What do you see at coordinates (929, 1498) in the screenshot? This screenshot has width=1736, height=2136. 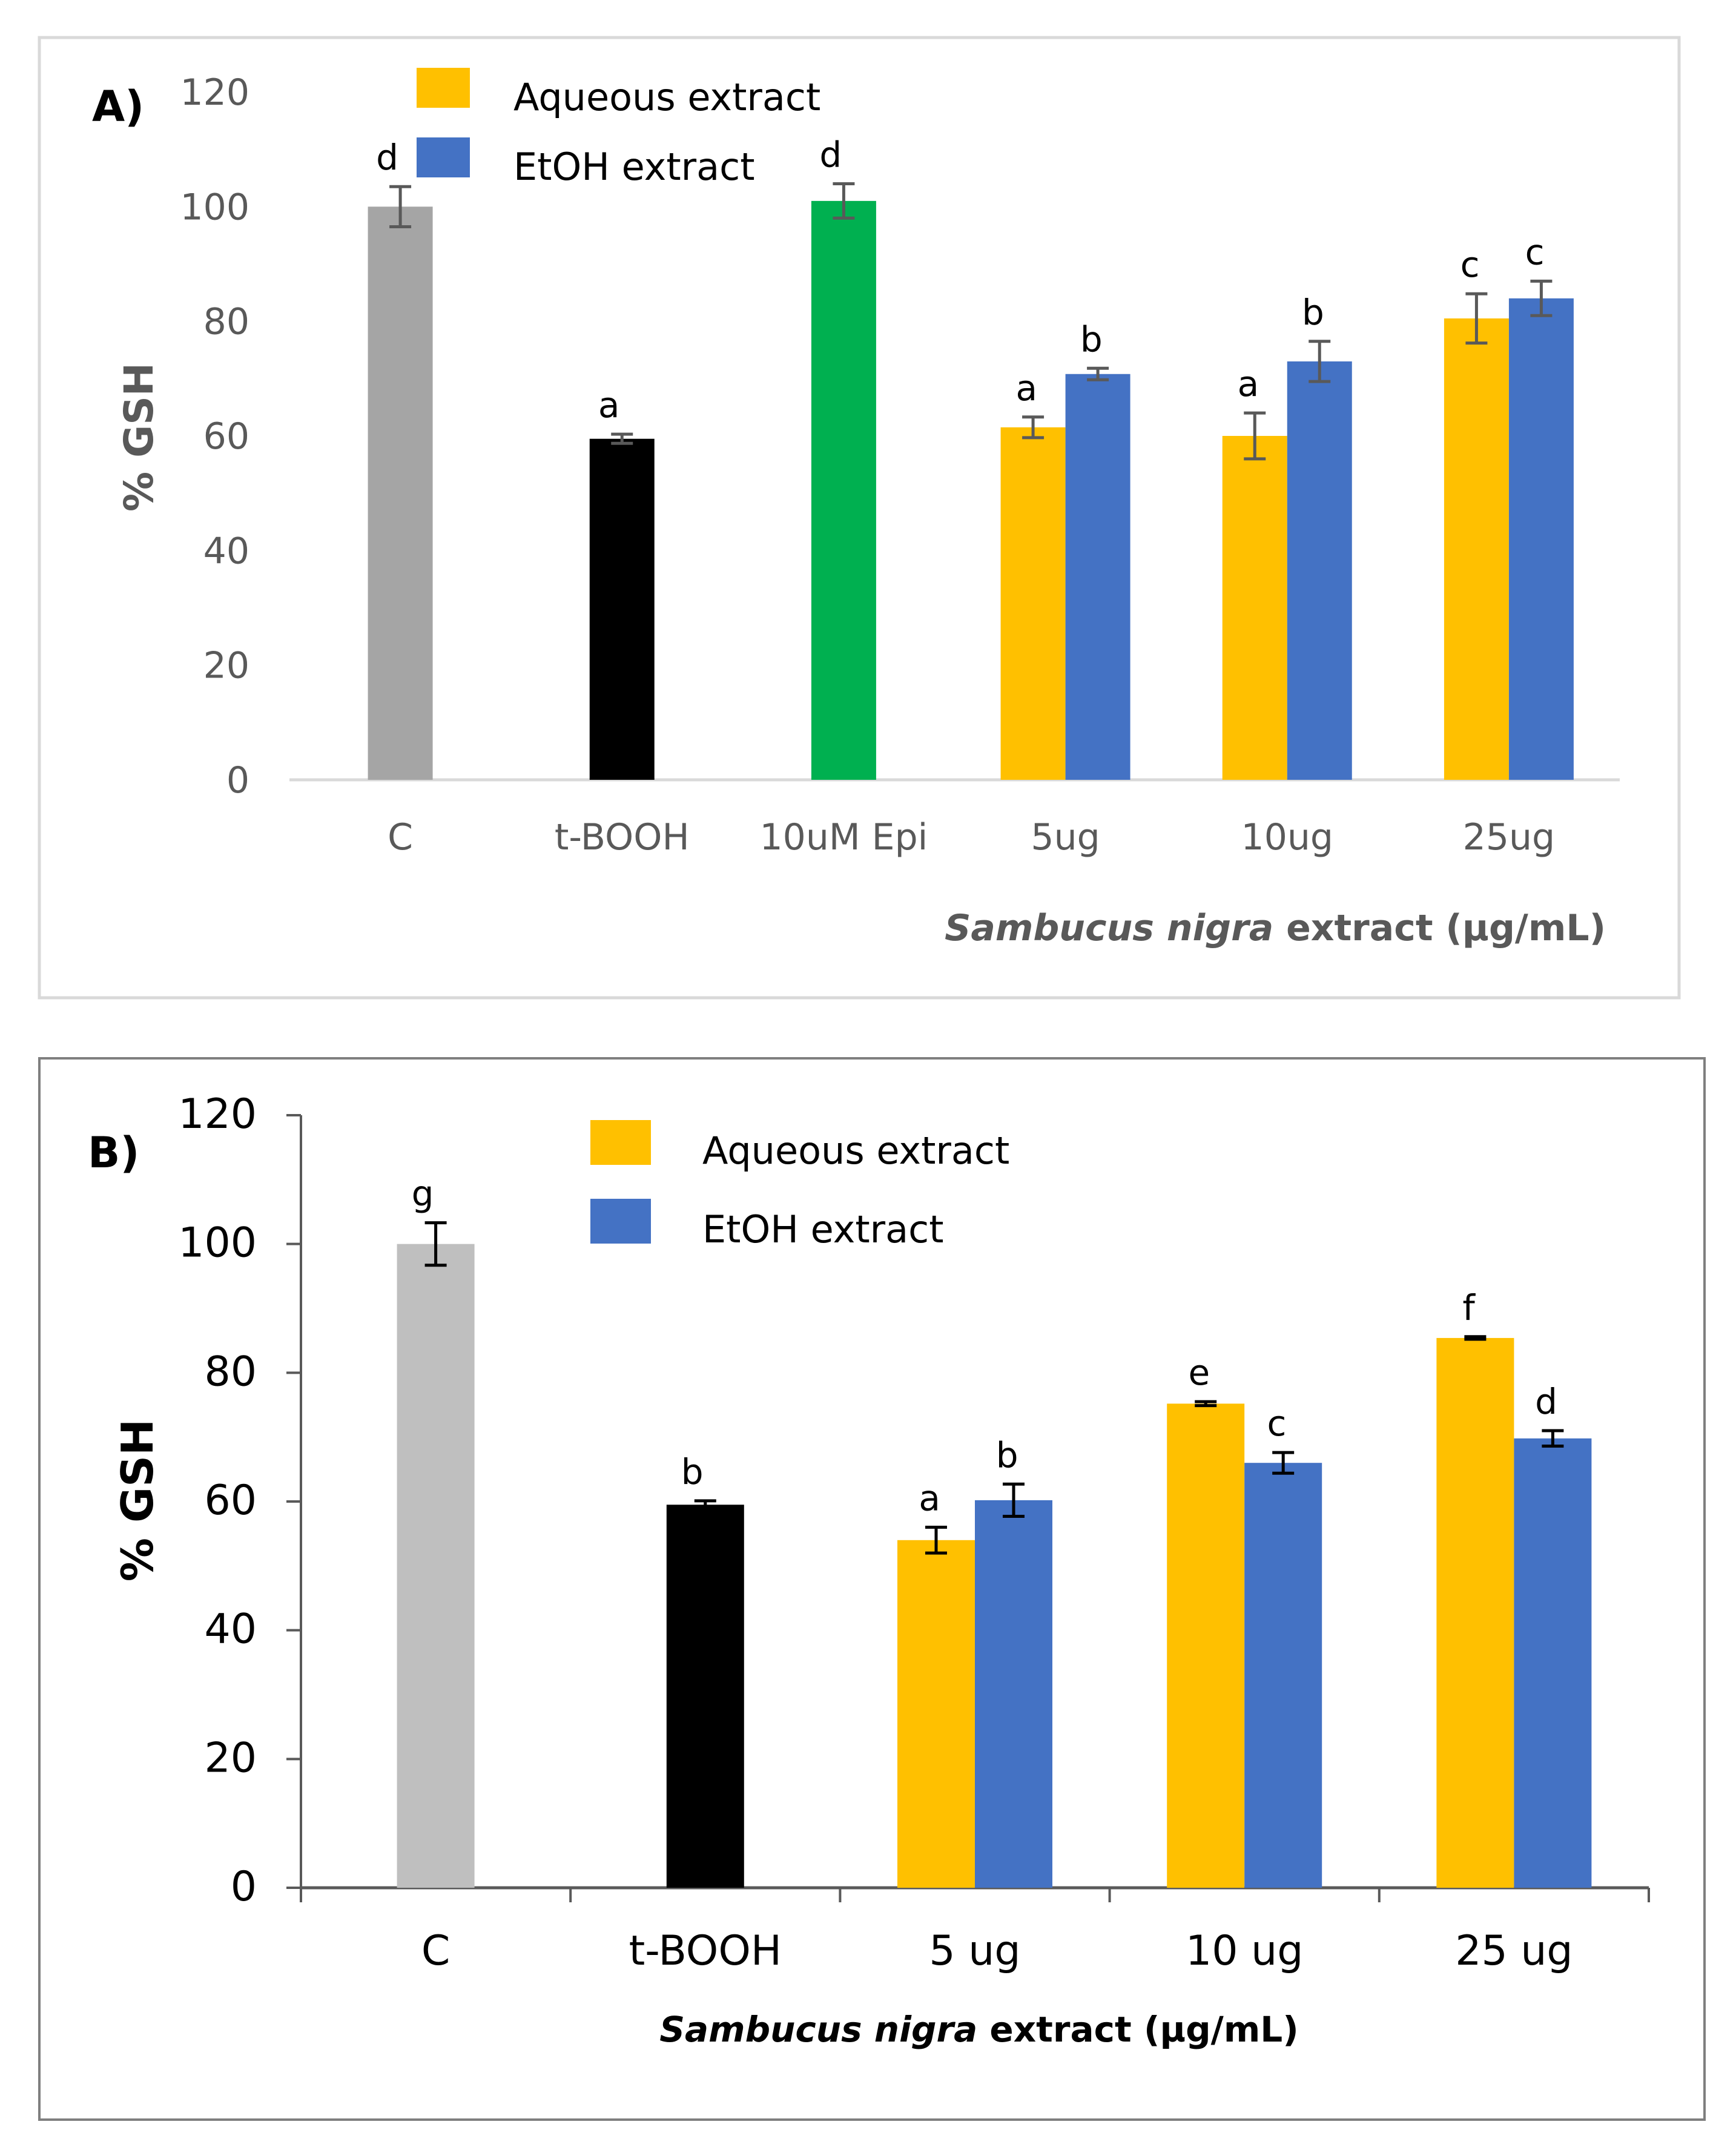 I see `panel-b-significance-letter: a` at bounding box center [929, 1498].